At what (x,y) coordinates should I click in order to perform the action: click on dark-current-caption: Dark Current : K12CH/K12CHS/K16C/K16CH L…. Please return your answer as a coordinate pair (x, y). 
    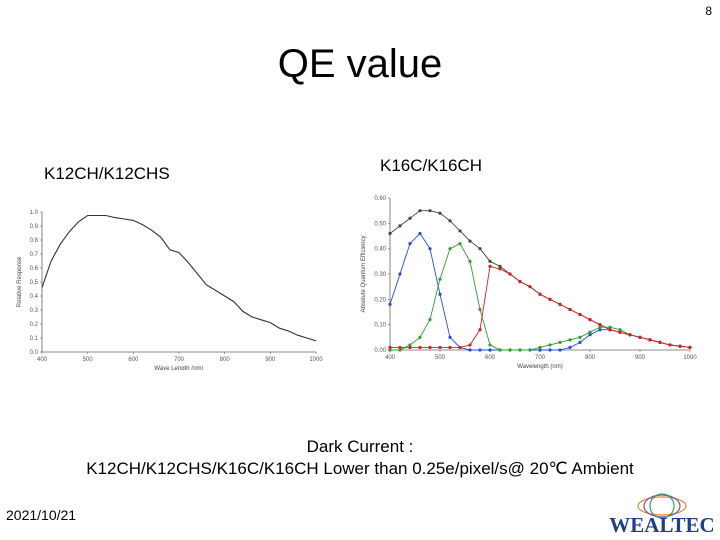
    Looking at the image, I should click on (360, 458).